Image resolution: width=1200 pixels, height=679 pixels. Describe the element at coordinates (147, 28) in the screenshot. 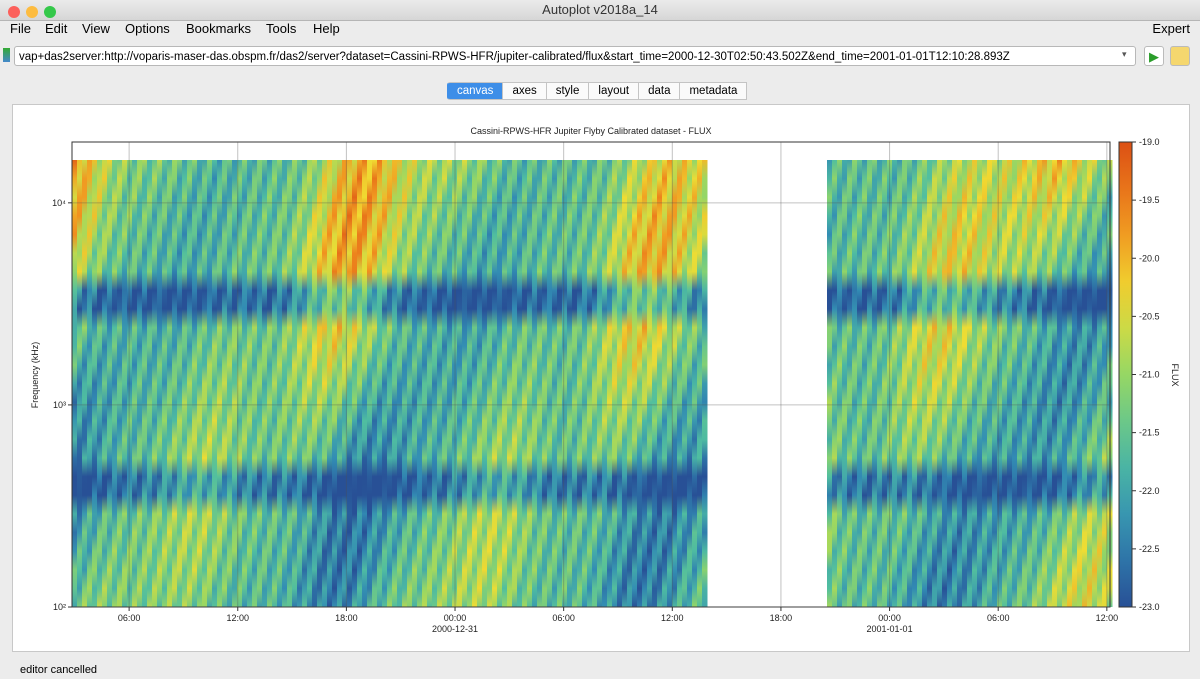

I see `menu-item: Options` at that location.